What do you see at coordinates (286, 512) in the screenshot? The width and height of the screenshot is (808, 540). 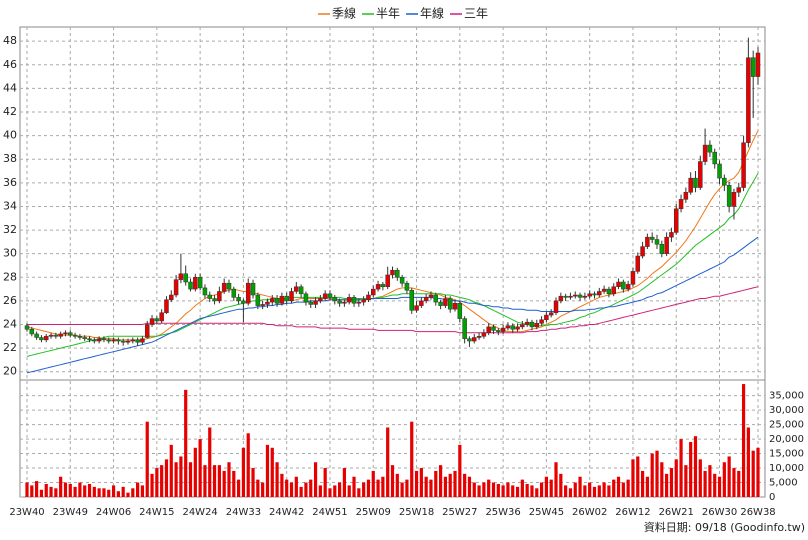 I see `x-tick-label: 24W42` at bounding box center [286, 512].